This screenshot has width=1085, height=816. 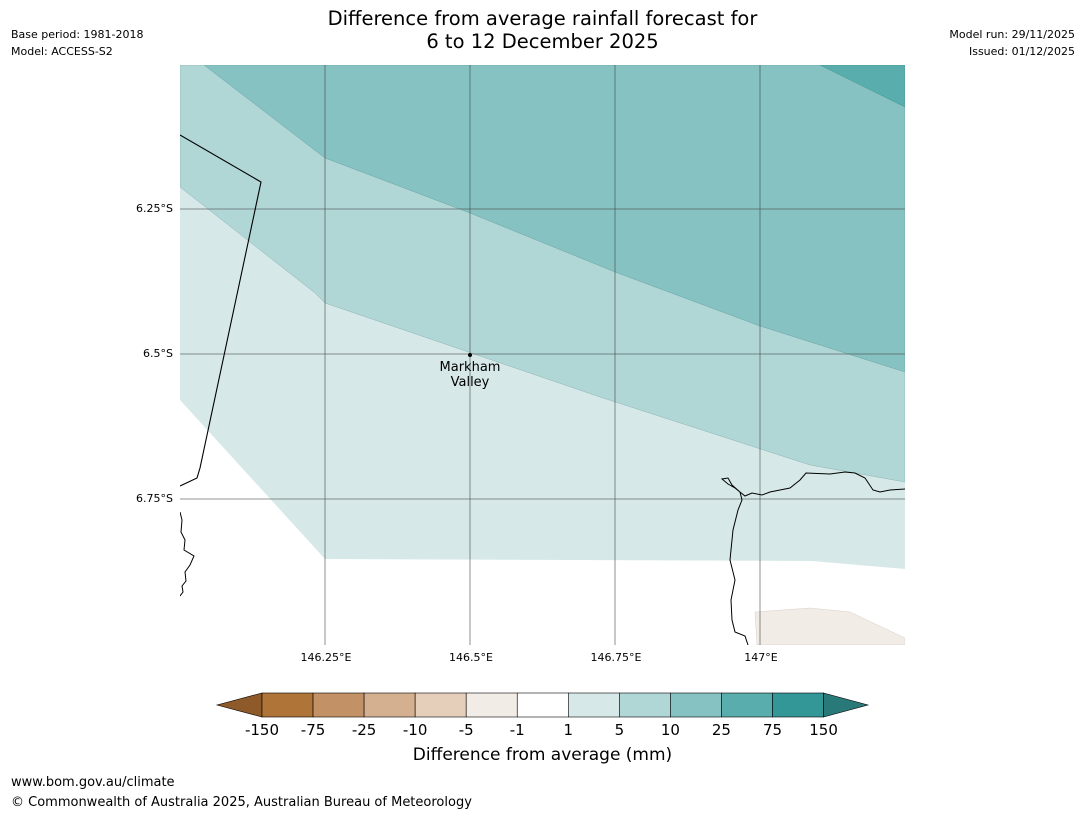 I want to click on colorbar-tick-label: -5, so click(x=466, y=730).